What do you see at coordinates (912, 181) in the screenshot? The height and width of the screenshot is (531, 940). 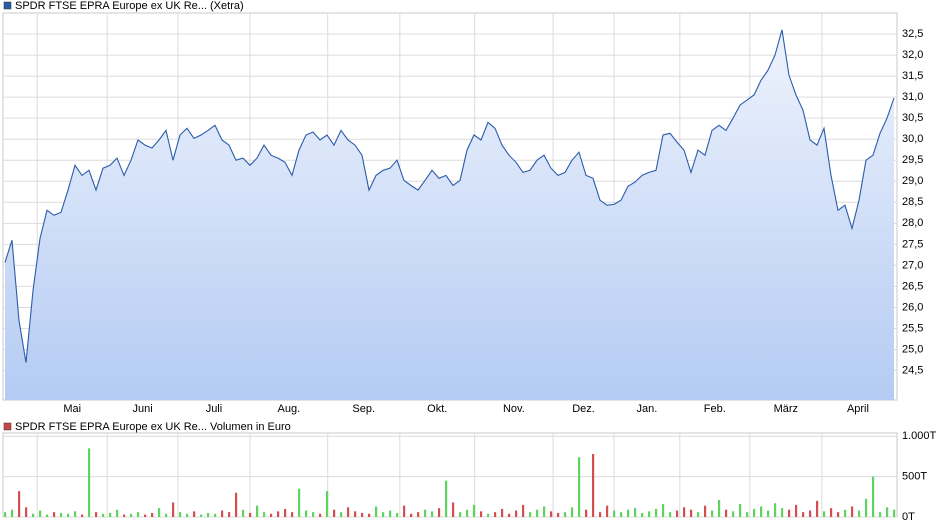 I see `y-tick-label: 29,0` at bounding box center [912, 181].